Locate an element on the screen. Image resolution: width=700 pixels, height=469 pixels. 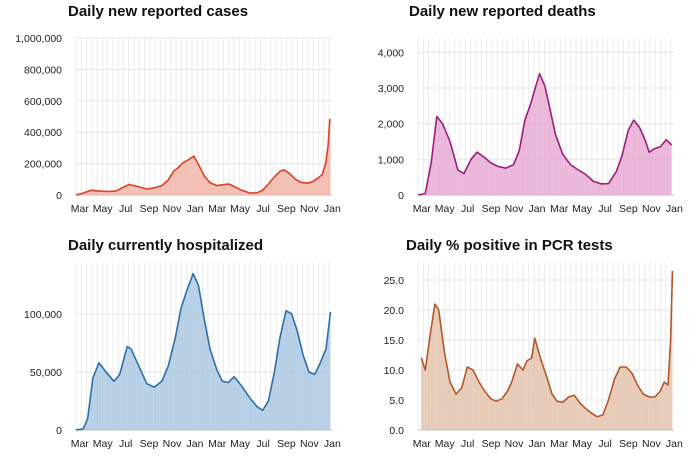
y-tick-label: 0.0 is located at coordinates (396, 431).